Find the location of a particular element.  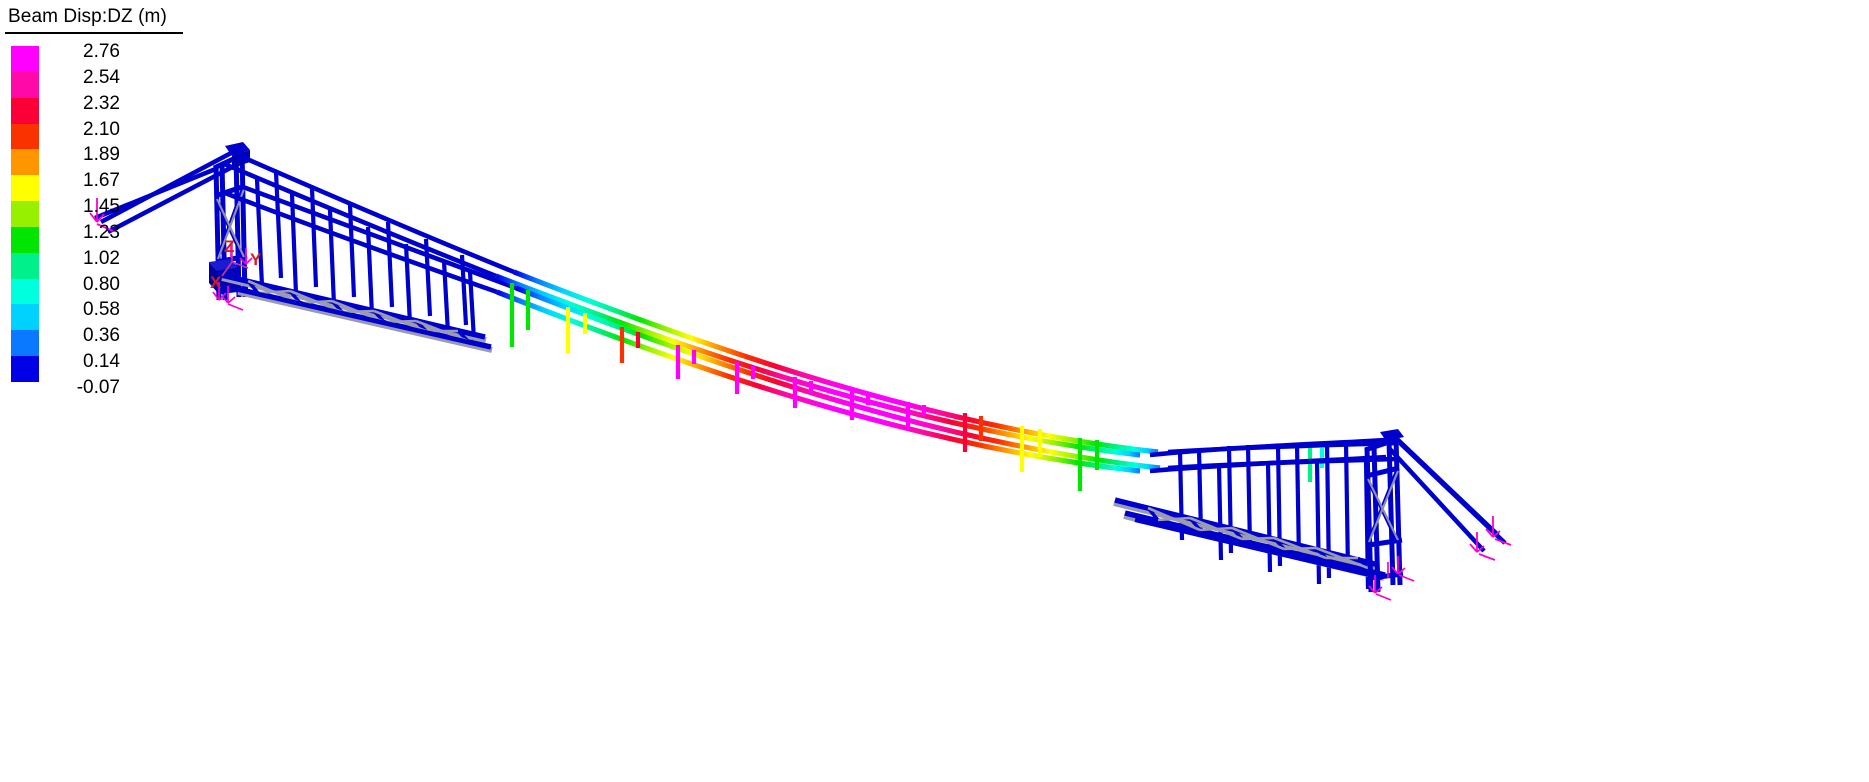

legend-label-13: -0.07 is located at coordinates (98, 387).